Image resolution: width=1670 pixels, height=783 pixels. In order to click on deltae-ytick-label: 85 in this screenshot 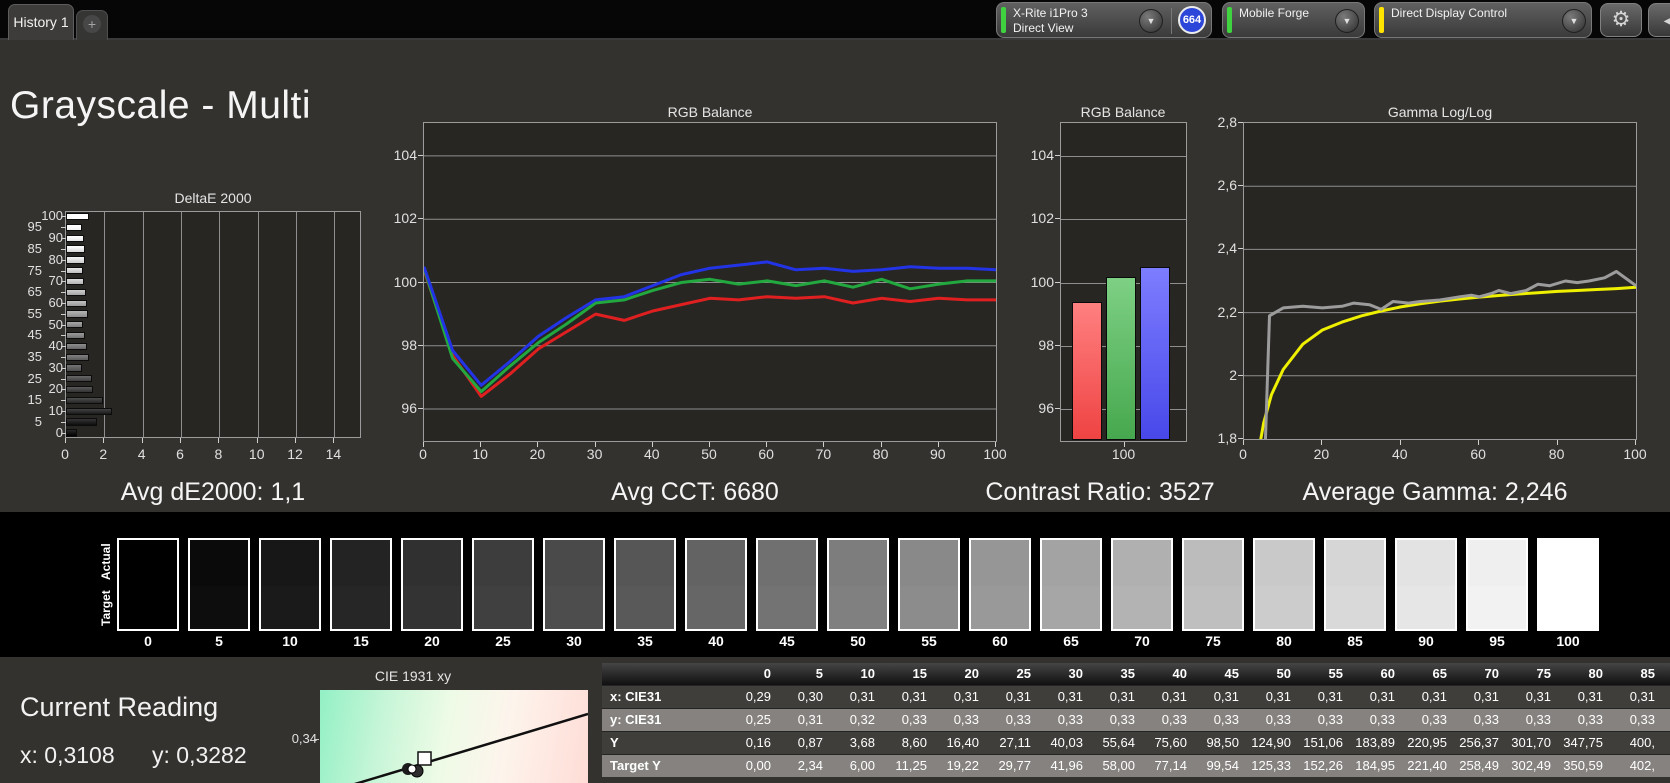, I will do `click(34, 248)`.